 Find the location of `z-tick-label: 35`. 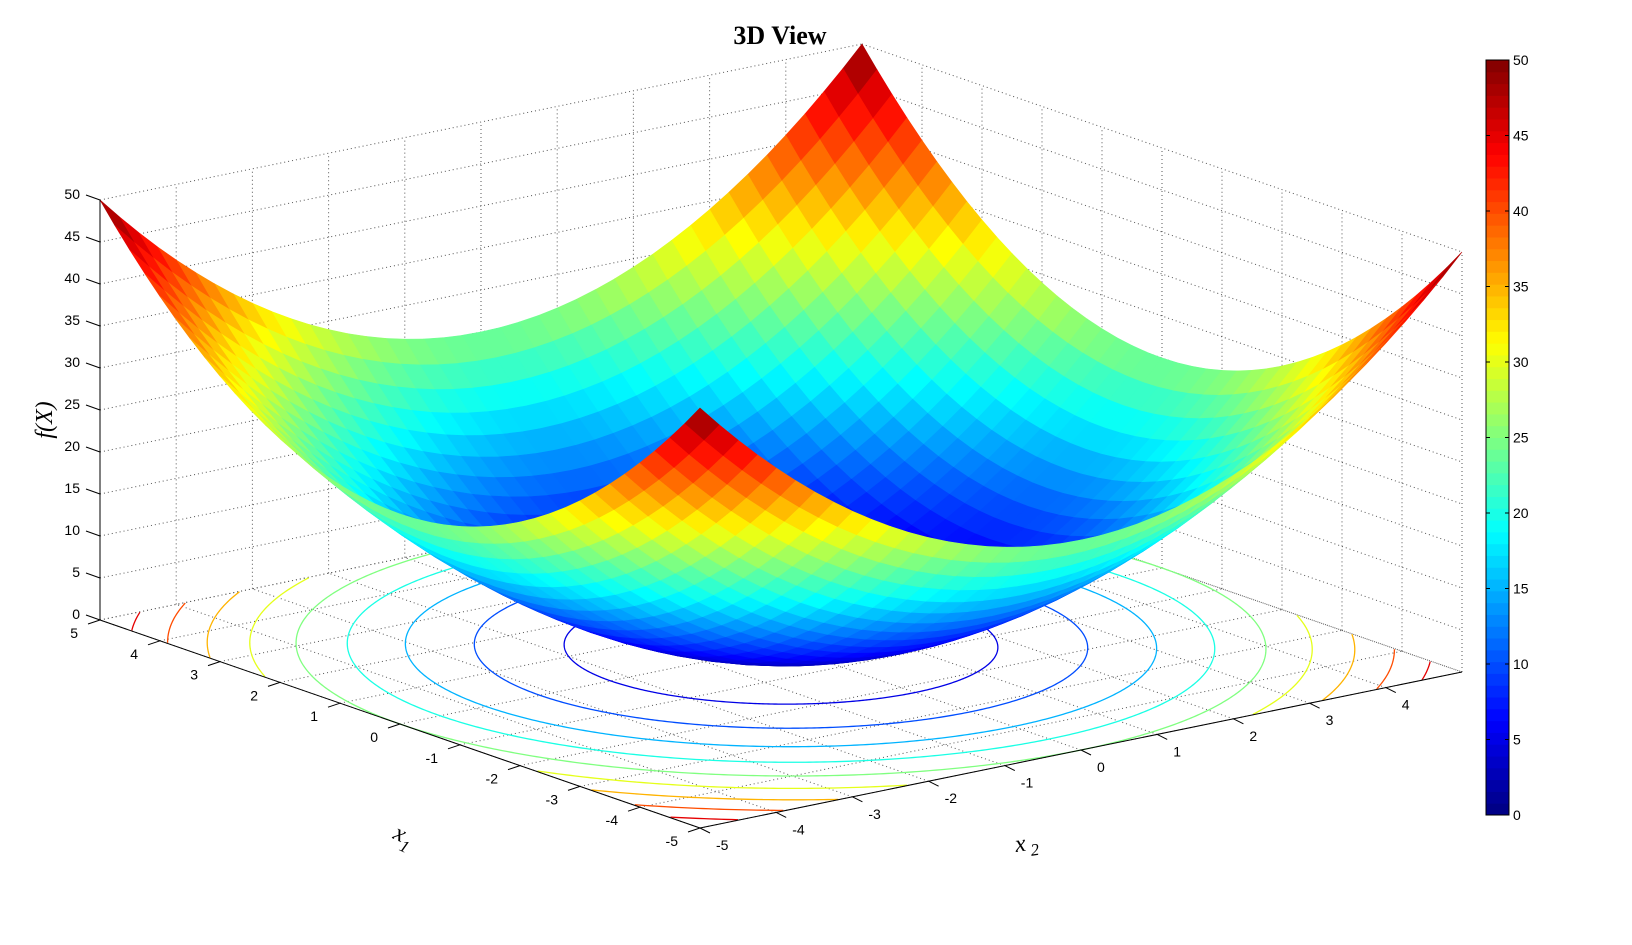

z-tick-label: 35 is located at coordinates (72, 320).